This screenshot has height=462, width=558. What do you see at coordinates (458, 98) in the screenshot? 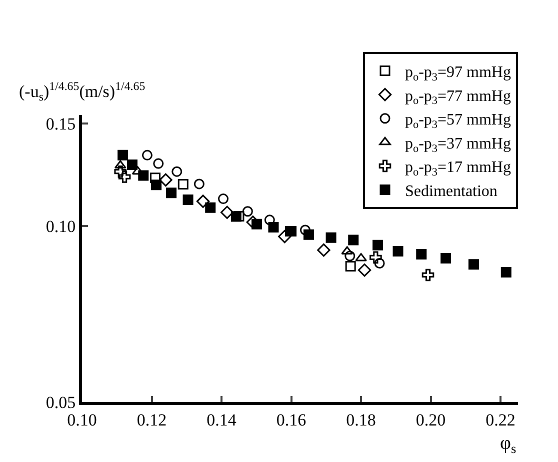
I see `legend-label: p$_{o}$-p$_{3}$=77 mmHg` at bounding box center [458, 98].